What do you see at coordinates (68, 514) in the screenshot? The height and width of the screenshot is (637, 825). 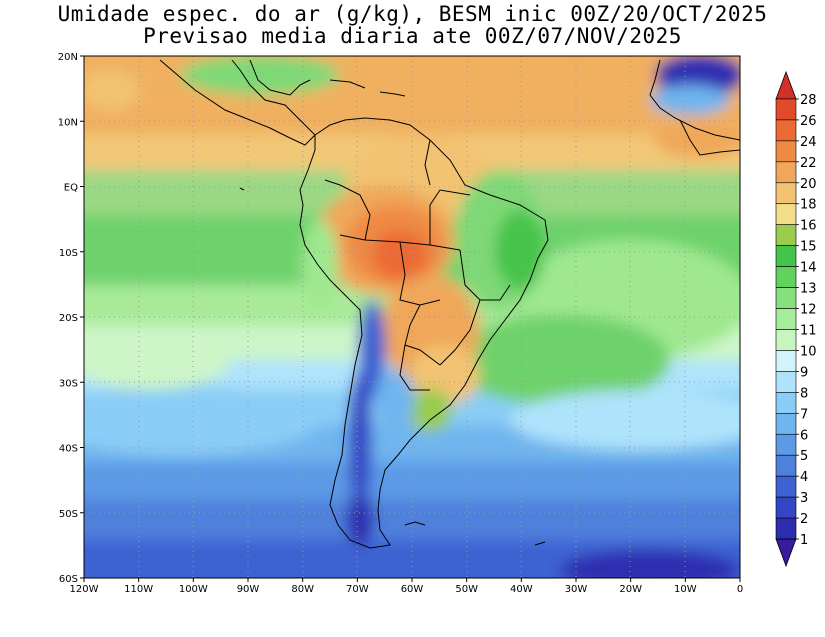 I see `lat-label: 50S` at bounding box center [68, 514].